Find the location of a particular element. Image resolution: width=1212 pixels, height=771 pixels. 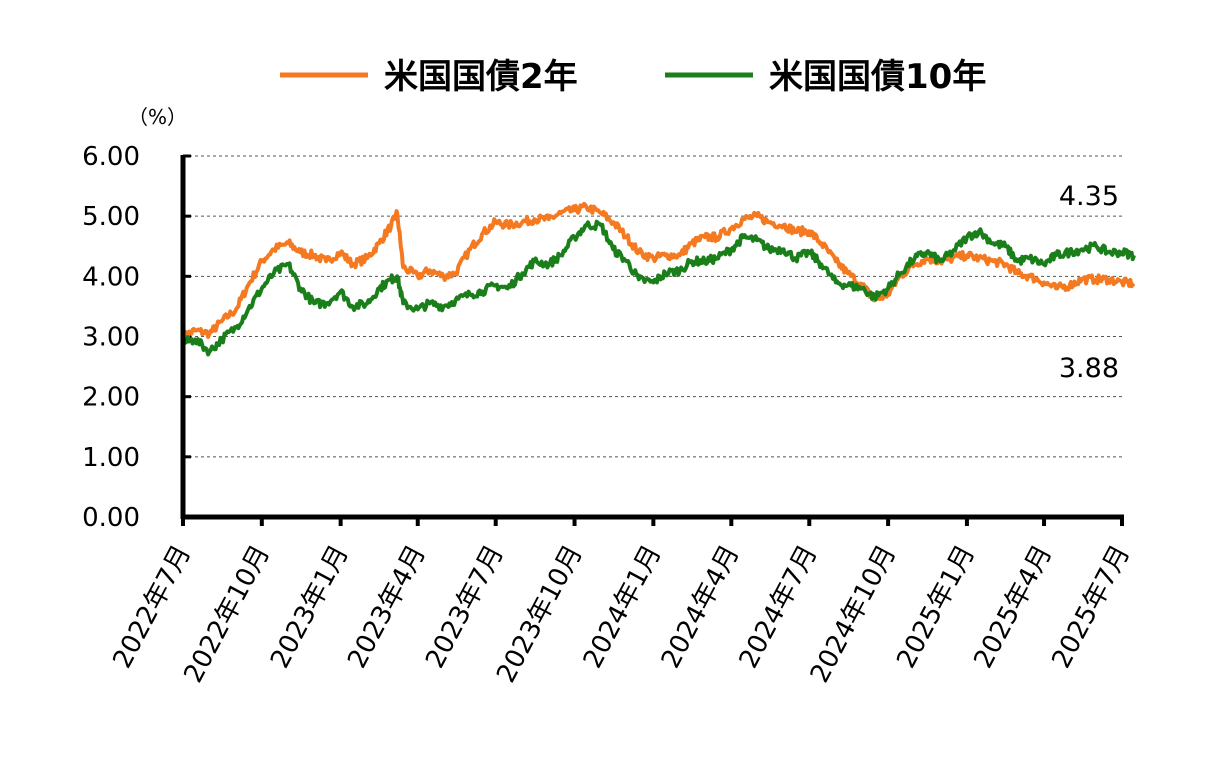

y-axis-unit-label: （%） is located at coordinates (157, 117).